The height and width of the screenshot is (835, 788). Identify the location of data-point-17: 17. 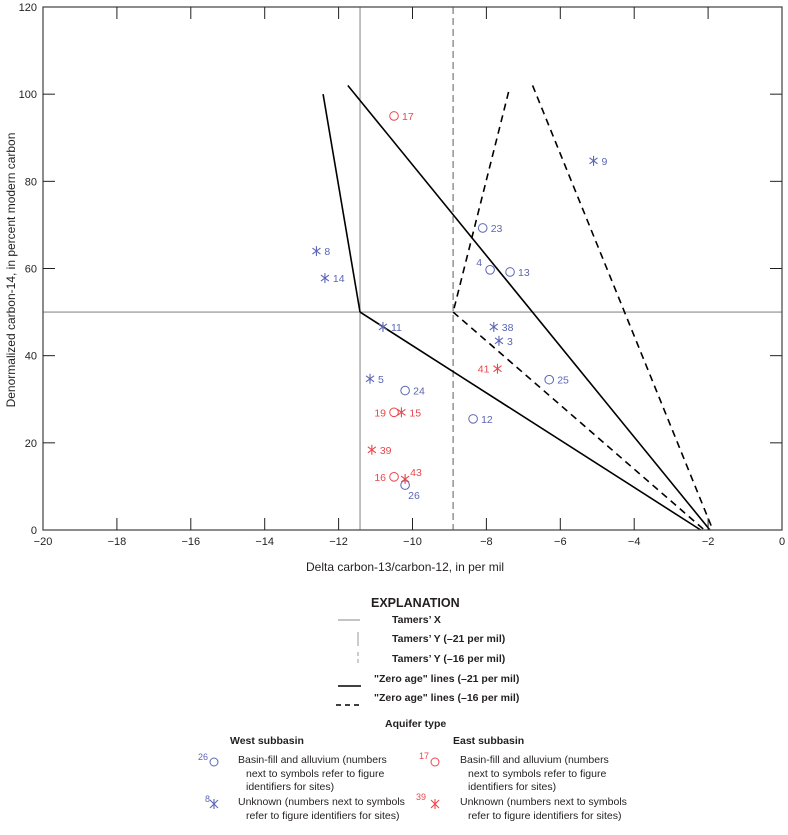
(401, 117).